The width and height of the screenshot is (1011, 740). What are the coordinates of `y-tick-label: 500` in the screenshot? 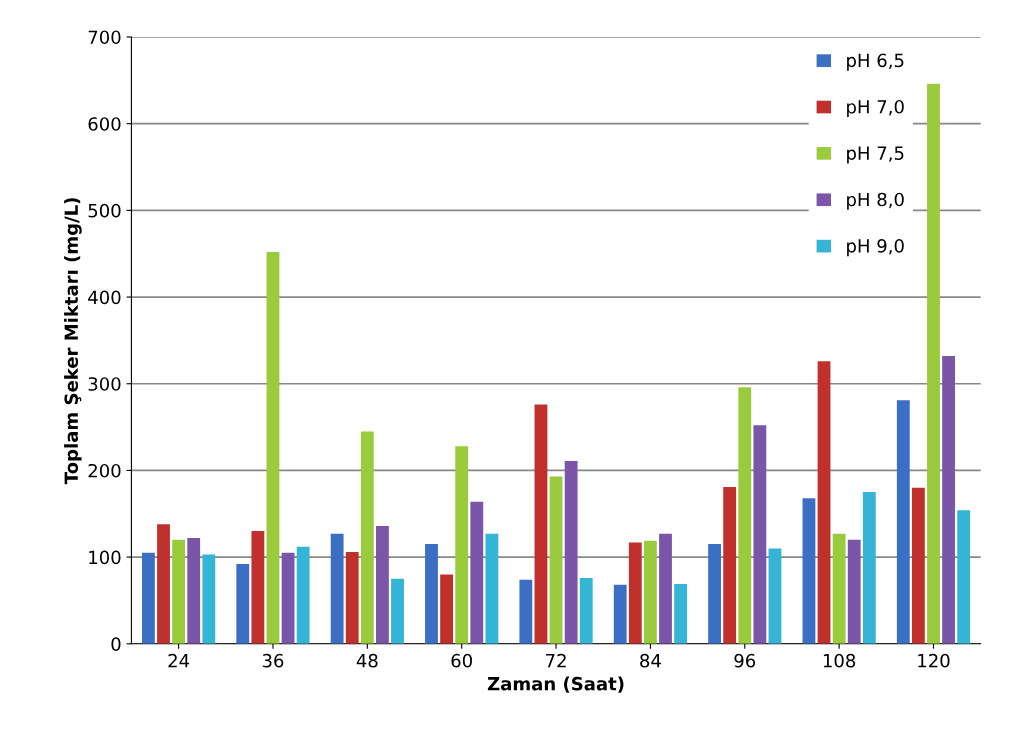 It's located at (104, 210).